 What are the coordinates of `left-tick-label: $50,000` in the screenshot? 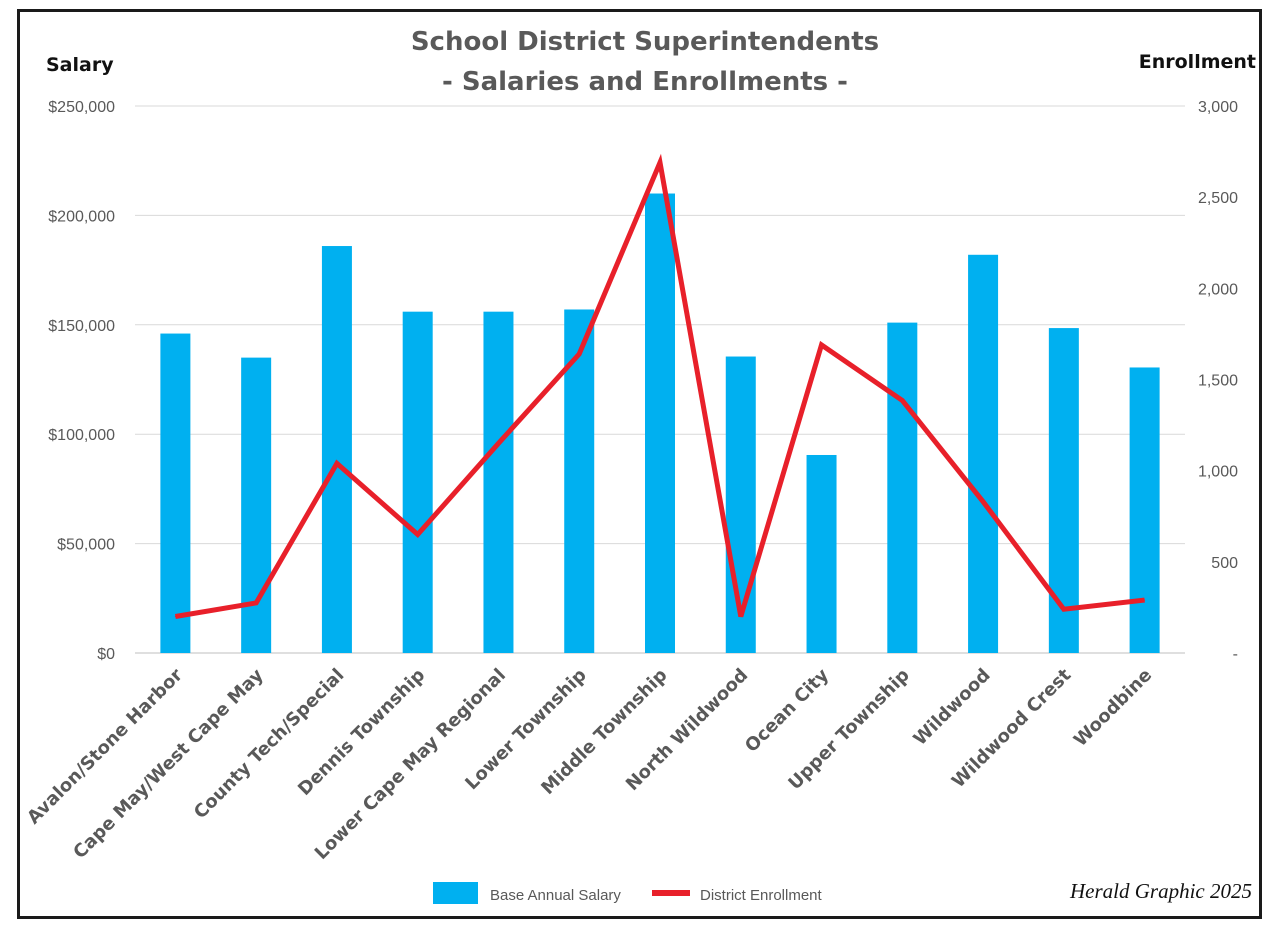 It's located at (86, 545).